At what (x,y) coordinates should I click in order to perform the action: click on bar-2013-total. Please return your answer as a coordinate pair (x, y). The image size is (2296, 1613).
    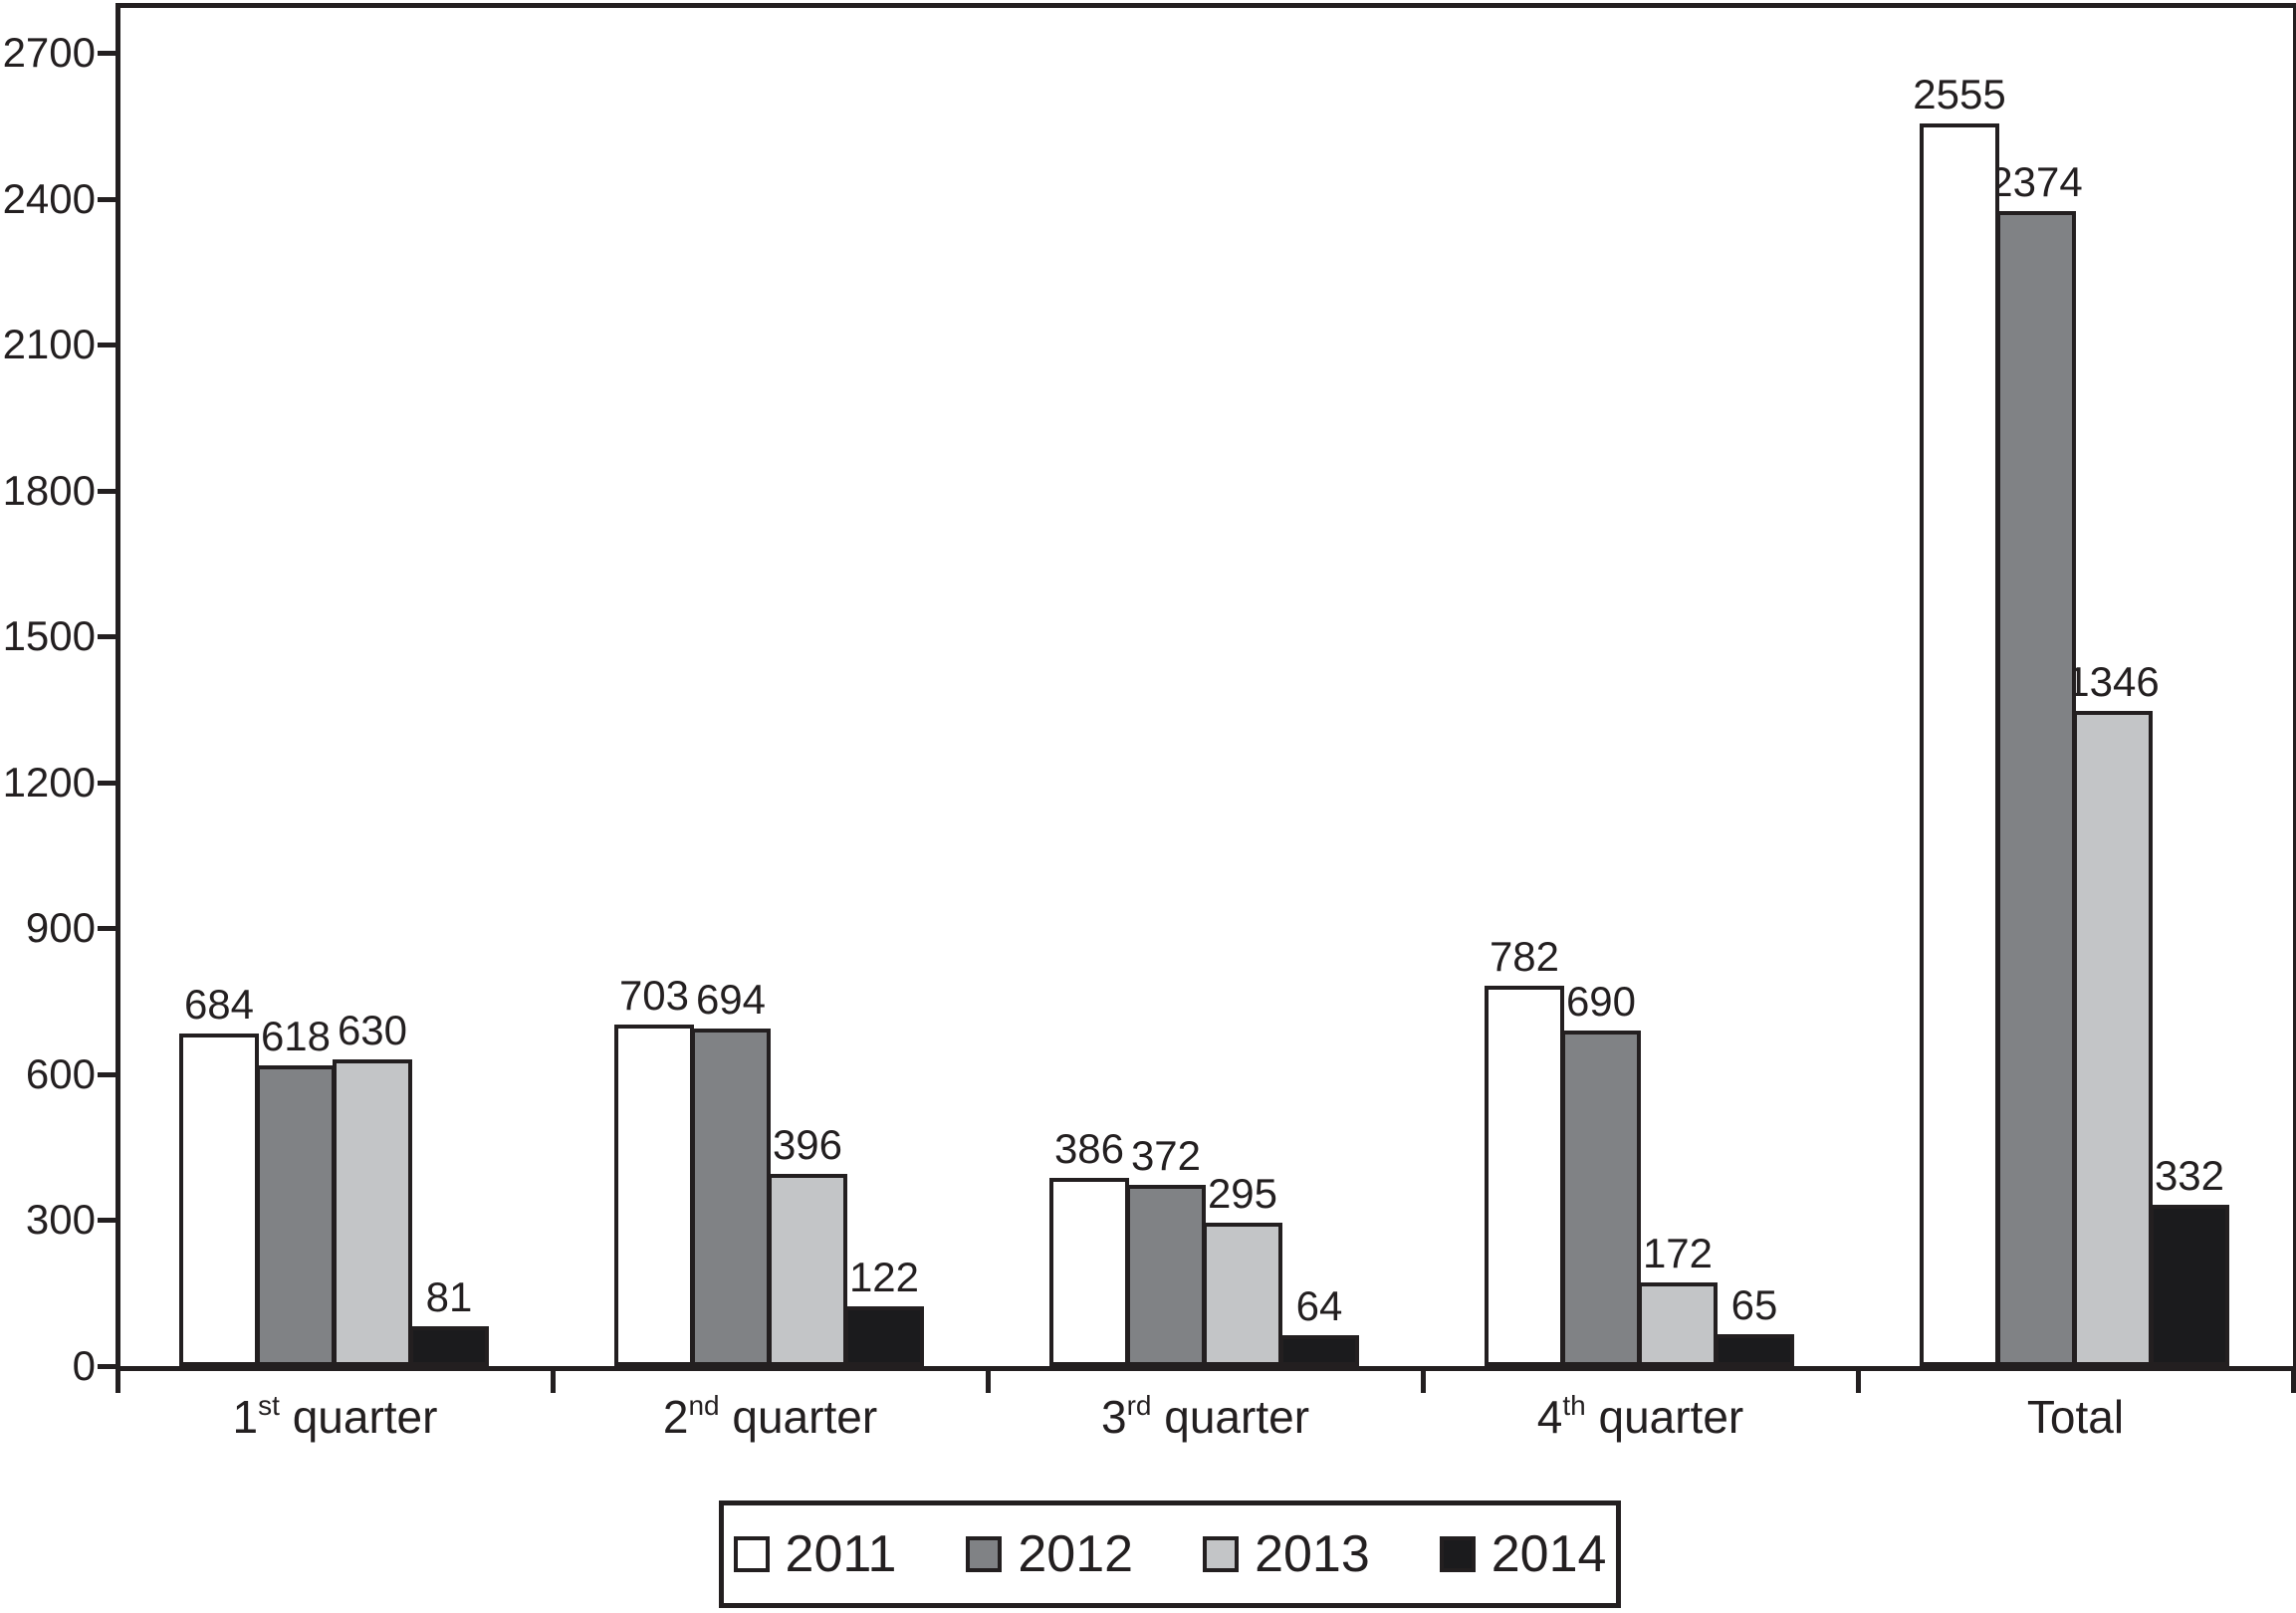
    Looking at the image, I should click on (2113, 1038).